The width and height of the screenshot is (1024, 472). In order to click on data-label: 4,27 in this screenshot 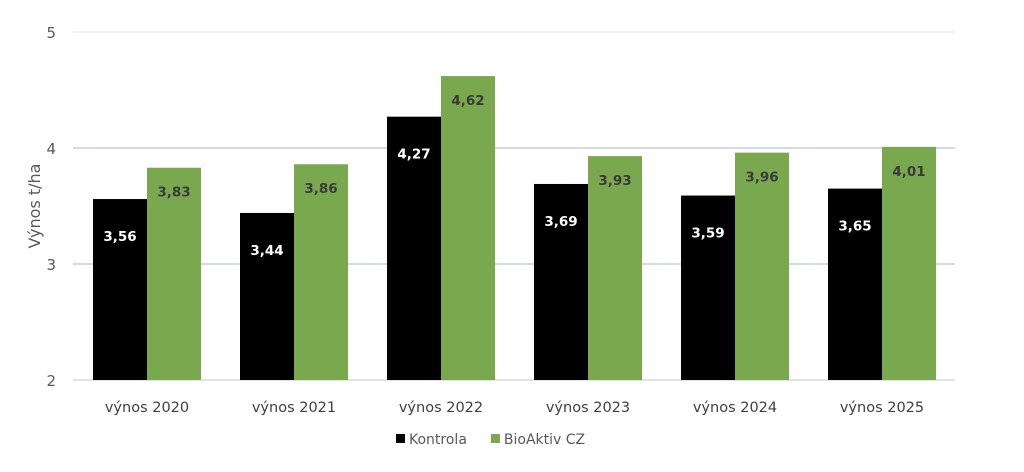, I will do `click(413, 155)`.